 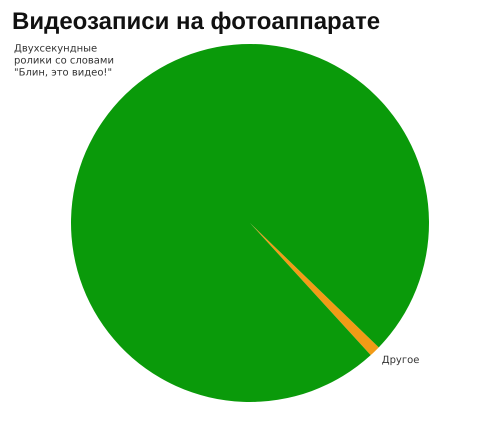 What do you see at coordinates (197, 22) in the screenshot?
I see `chart-title: Видеозаписи на фотоаппарате` at bounding box center [197, 22].